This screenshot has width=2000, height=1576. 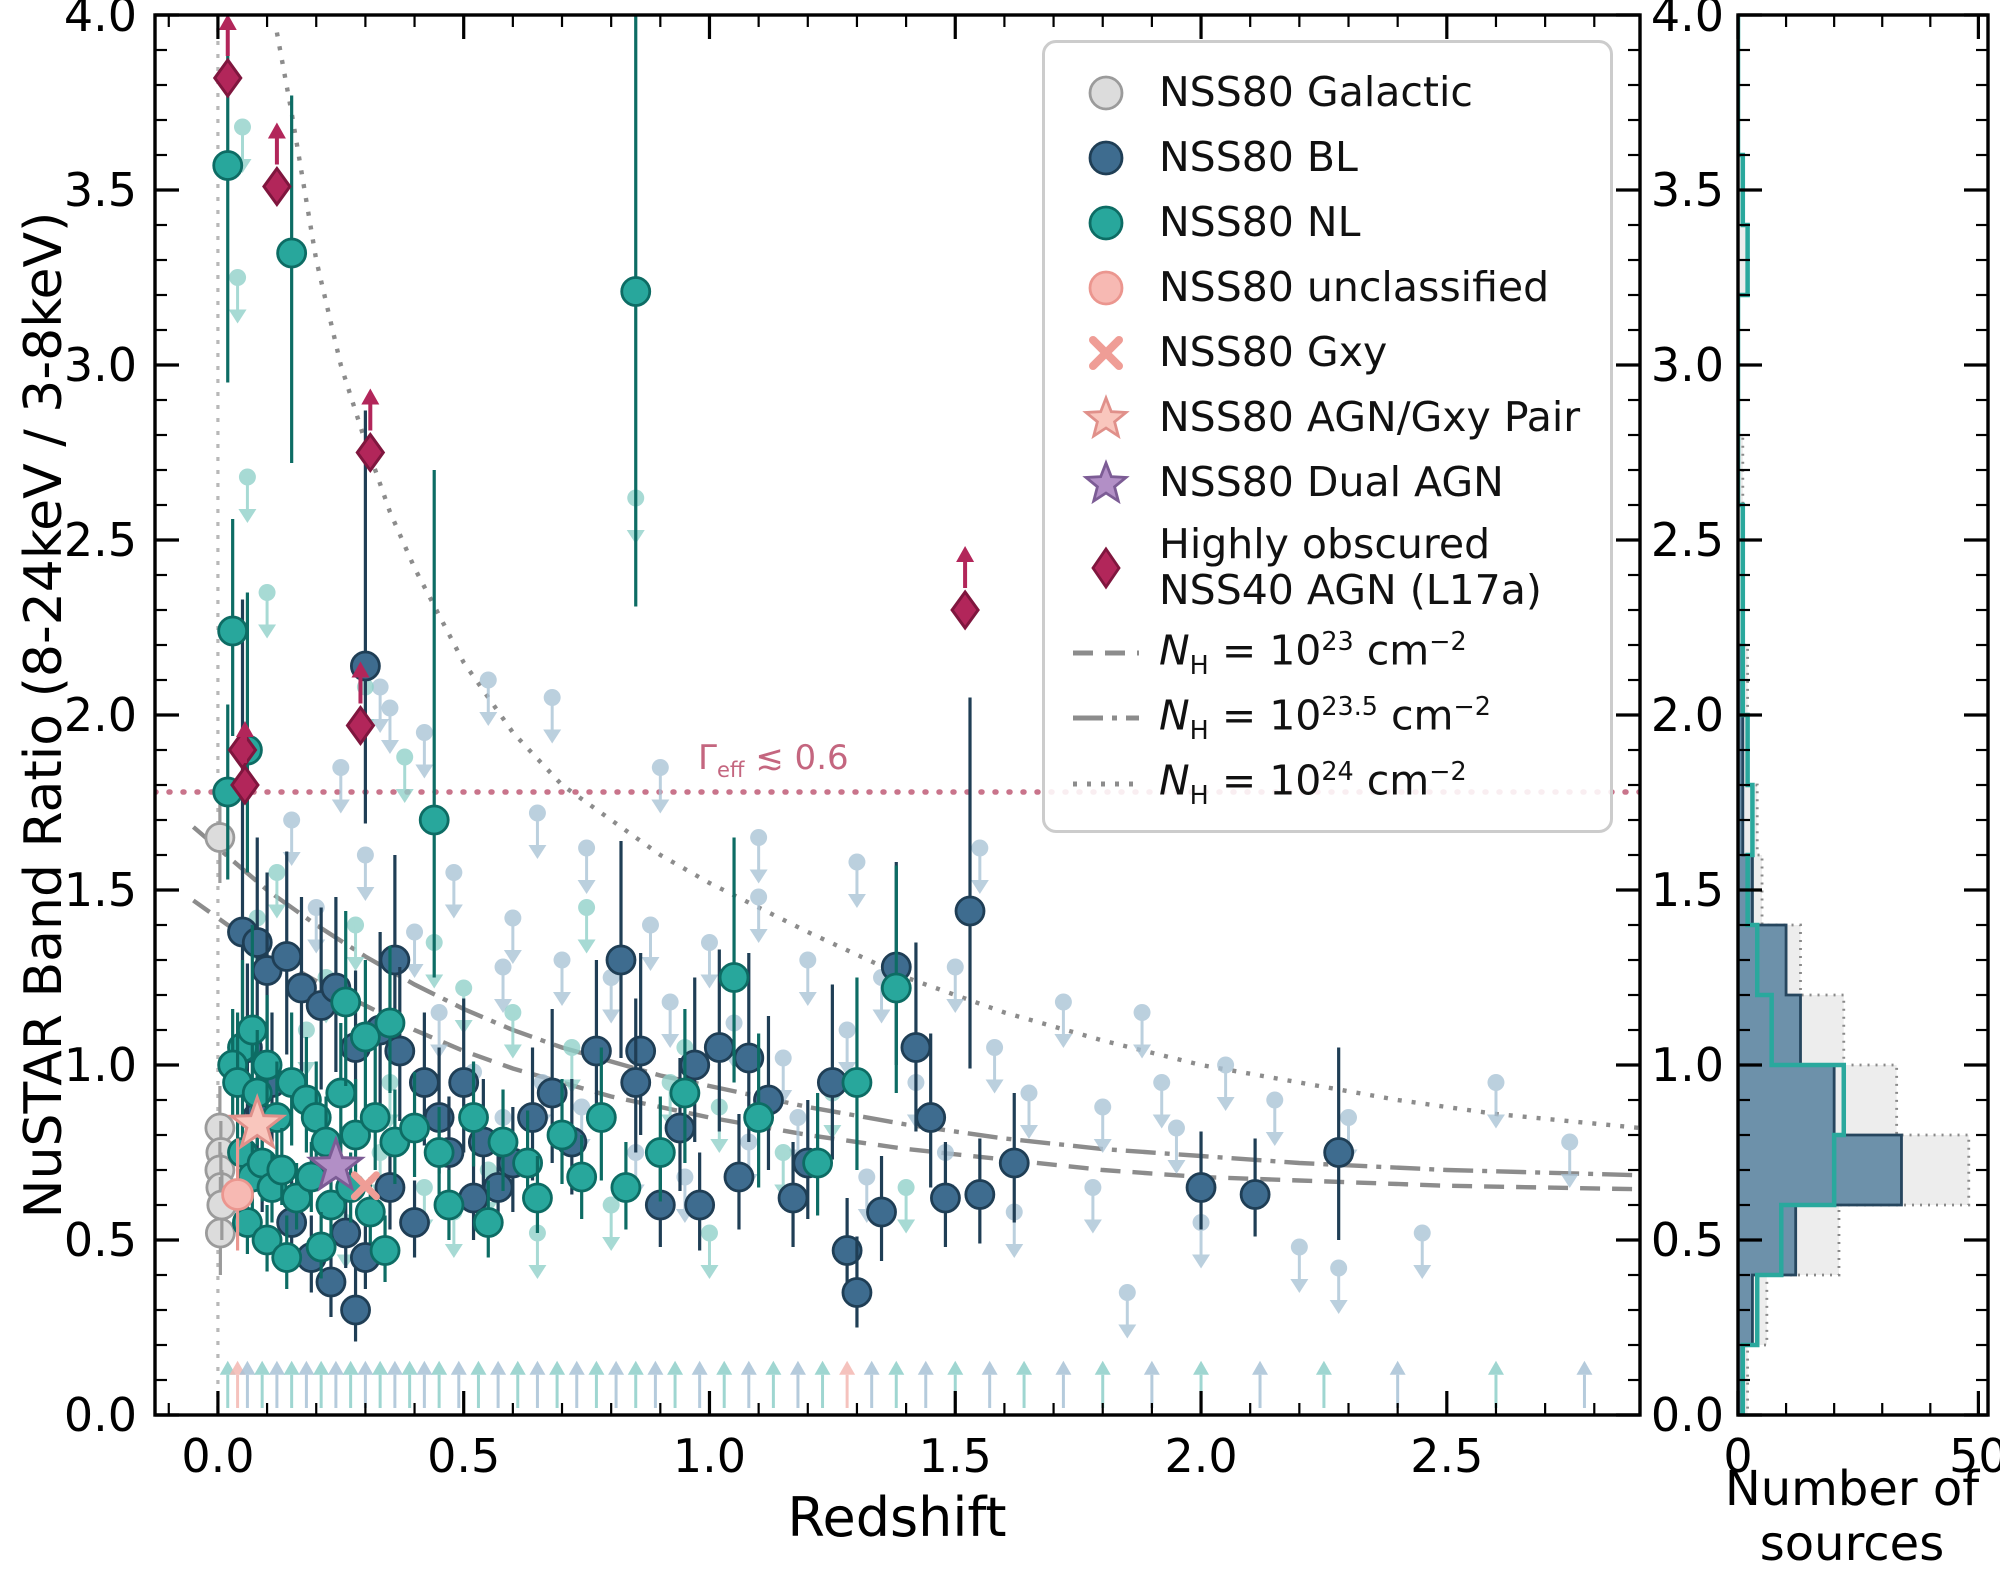 I want to click on legend-marker-diamond-icon, so click(x=1106, y=568).